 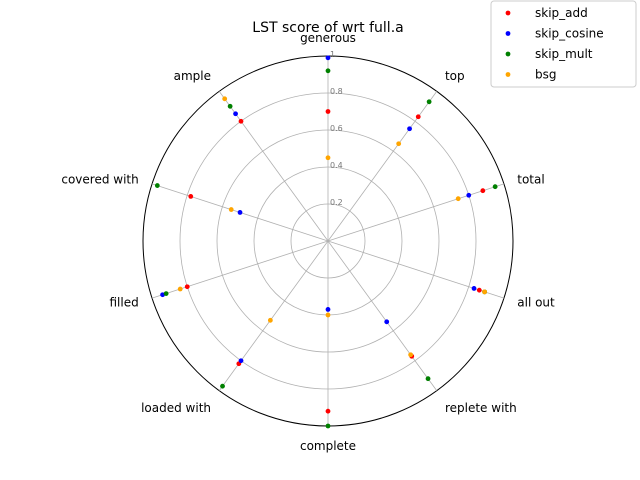 What do you see at coordinates (564, 54) in the screenshot?
I see `legend-label: skip_mult` at bounding box center [564, 54].